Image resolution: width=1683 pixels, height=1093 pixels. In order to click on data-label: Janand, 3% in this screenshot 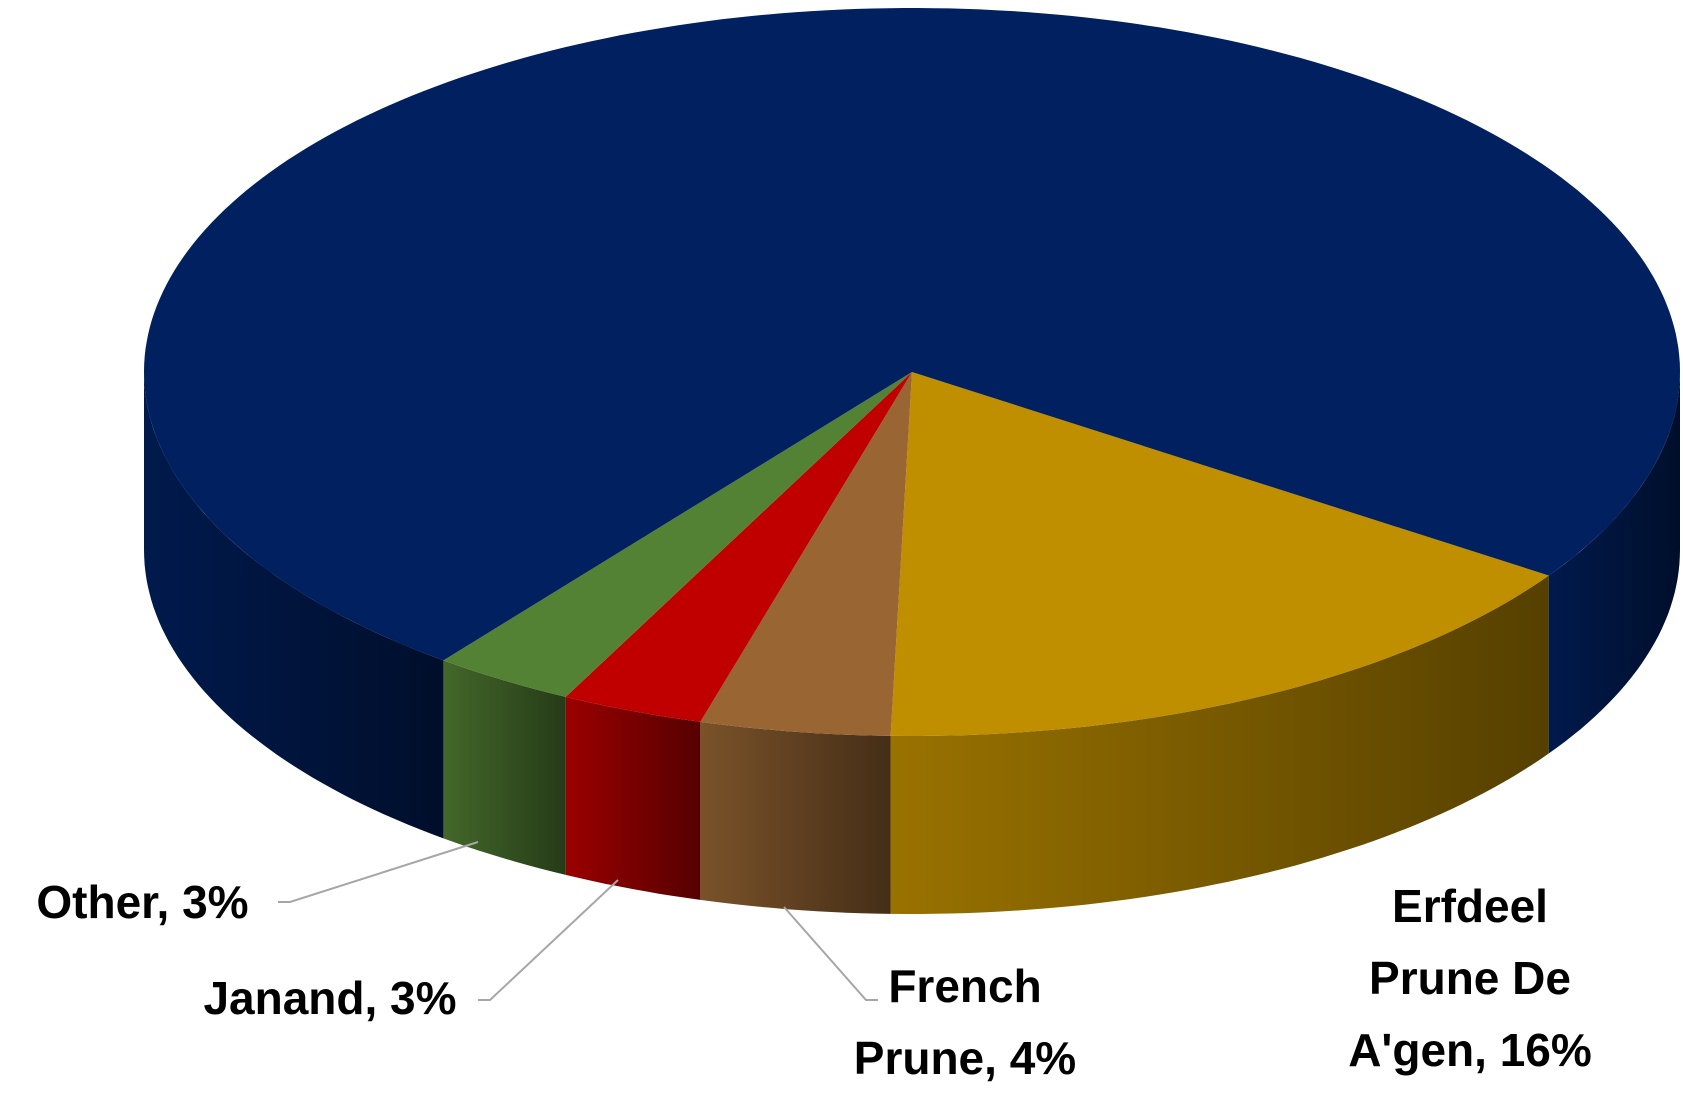, I will do `click(330, 998)`.